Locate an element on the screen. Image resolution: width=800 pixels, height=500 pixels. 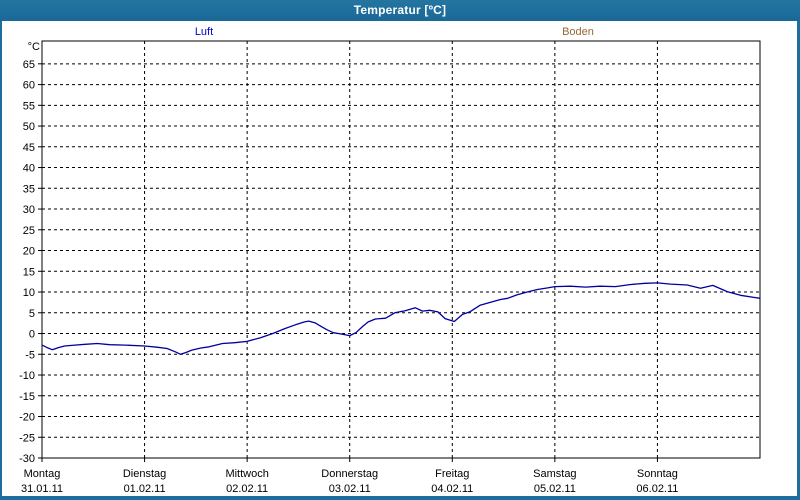
x-date-label: 31.01.11 is located at coordinates (42, 489).